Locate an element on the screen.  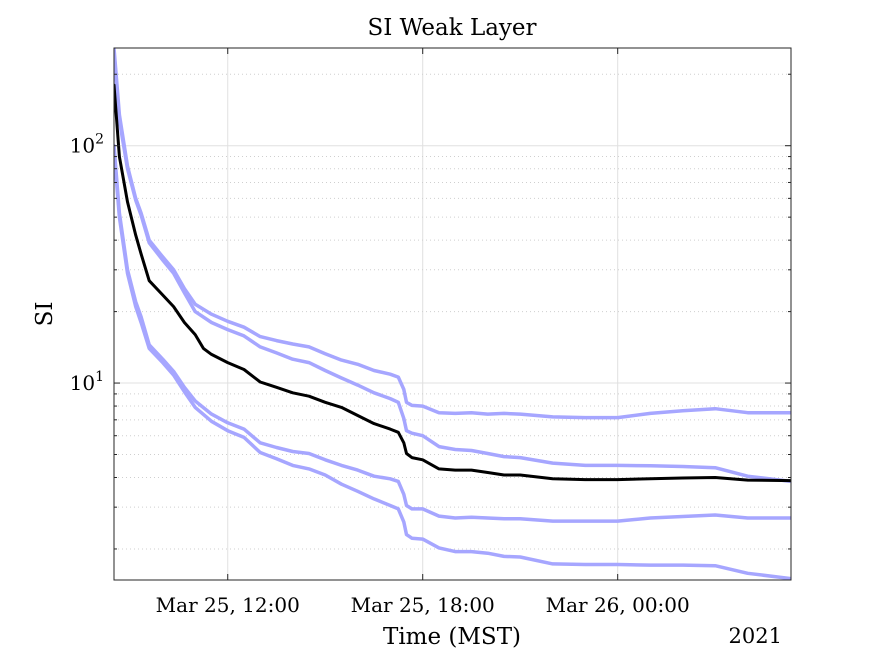
x-tick-label: Mar 26, 00:00 is located at coordinates (618, 605).